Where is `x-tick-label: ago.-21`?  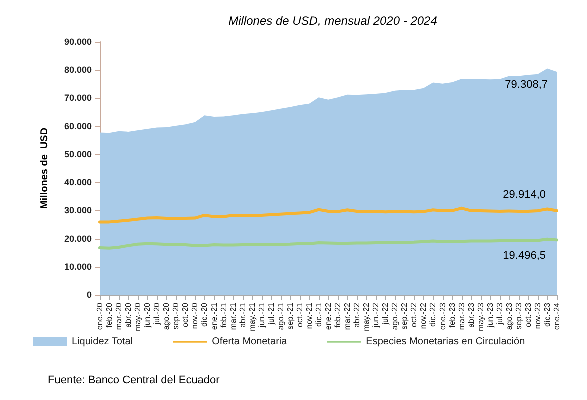 x-tick-label: ago.-21 is located at coordinates (281, 316).